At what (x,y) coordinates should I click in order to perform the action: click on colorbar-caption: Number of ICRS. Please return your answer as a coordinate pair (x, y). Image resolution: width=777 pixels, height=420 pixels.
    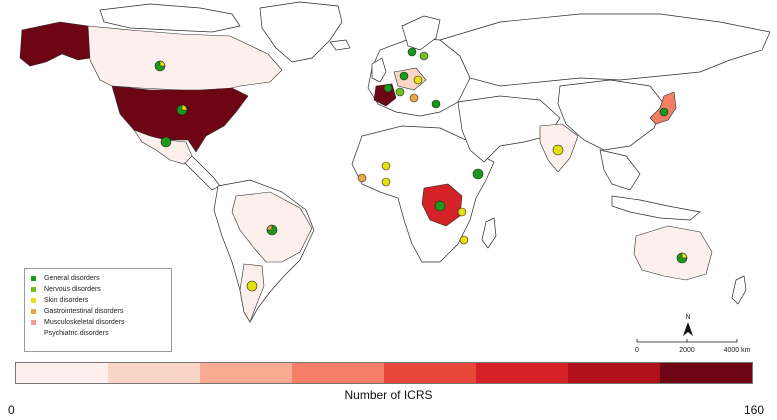
    Looking at the image, I should click on (388, 395).